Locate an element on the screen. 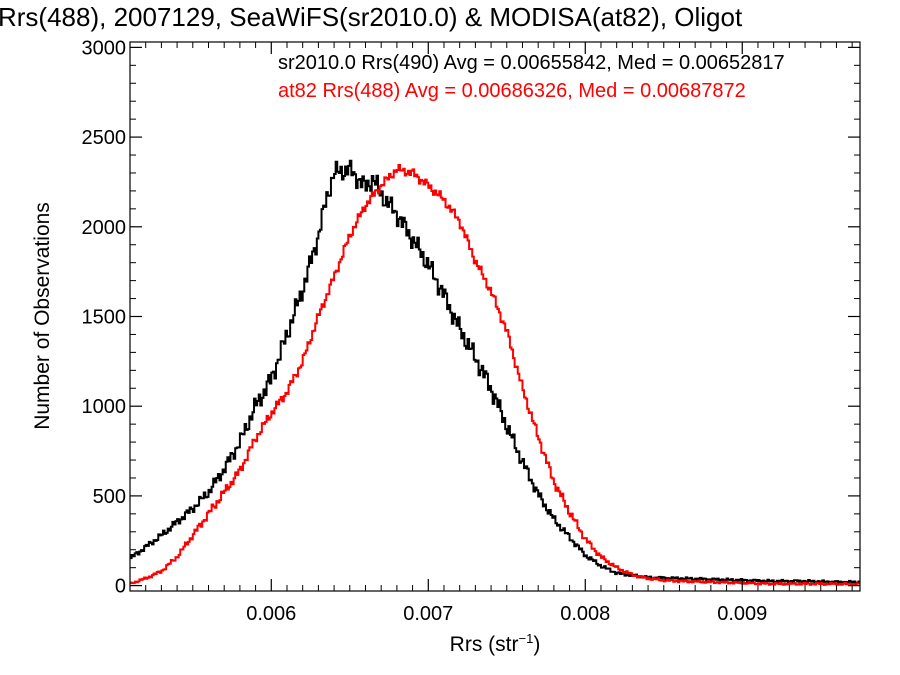 Image resolution: width=900 pixels, height=675 pixels. y-tick-label-2000: 2000 is located at coordinates (104, 228).